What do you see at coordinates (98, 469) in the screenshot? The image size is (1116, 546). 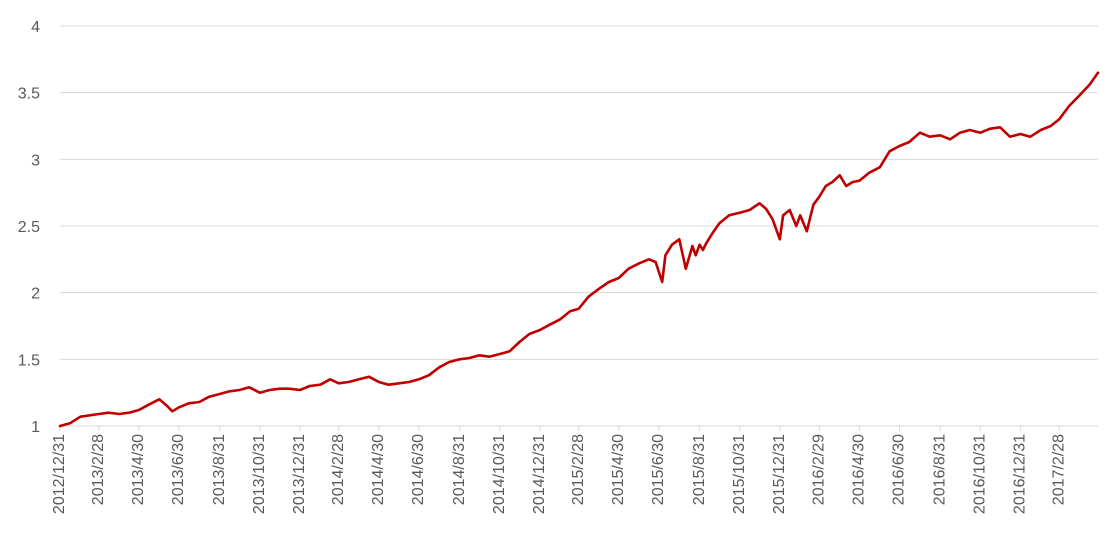 I see `x-tick-label: 2013/2/28` at bounding box center [98, 469].